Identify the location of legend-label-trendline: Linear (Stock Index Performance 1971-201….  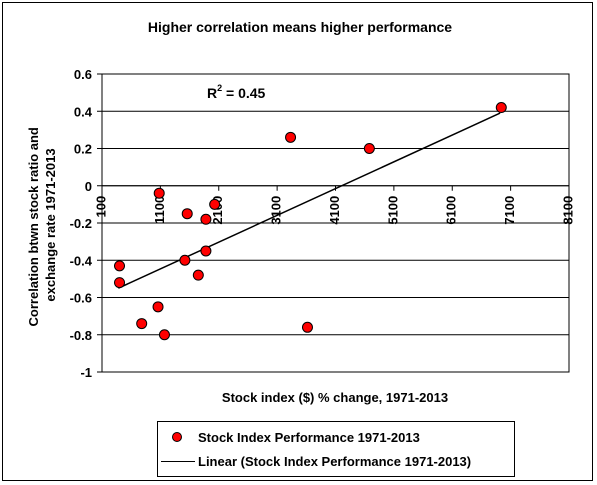
(335, 461).